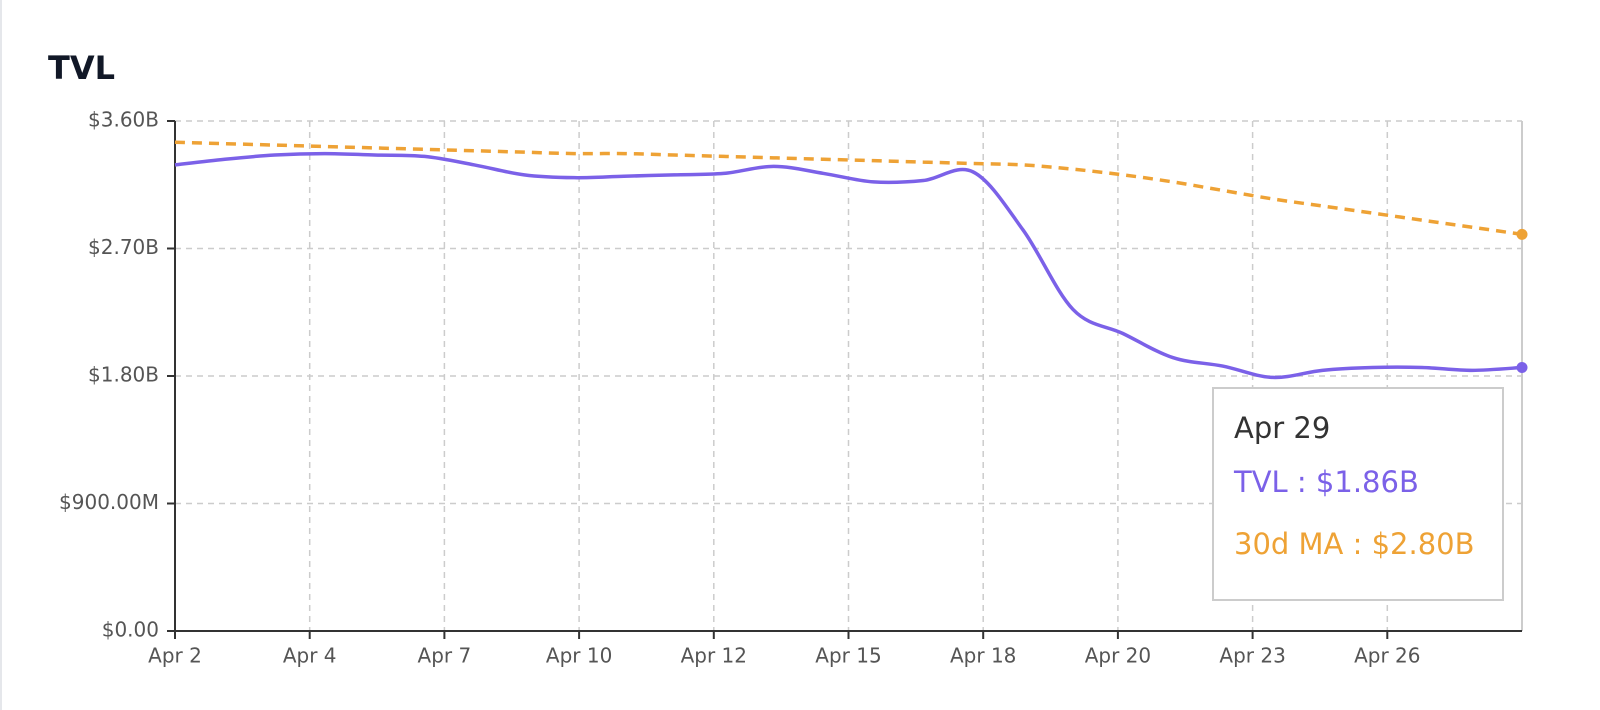 The image size is (1600, 710). Describe the element at coordinates (175, 656) in the screenshot. I see `x-tick-label: Apr 2` at that location.